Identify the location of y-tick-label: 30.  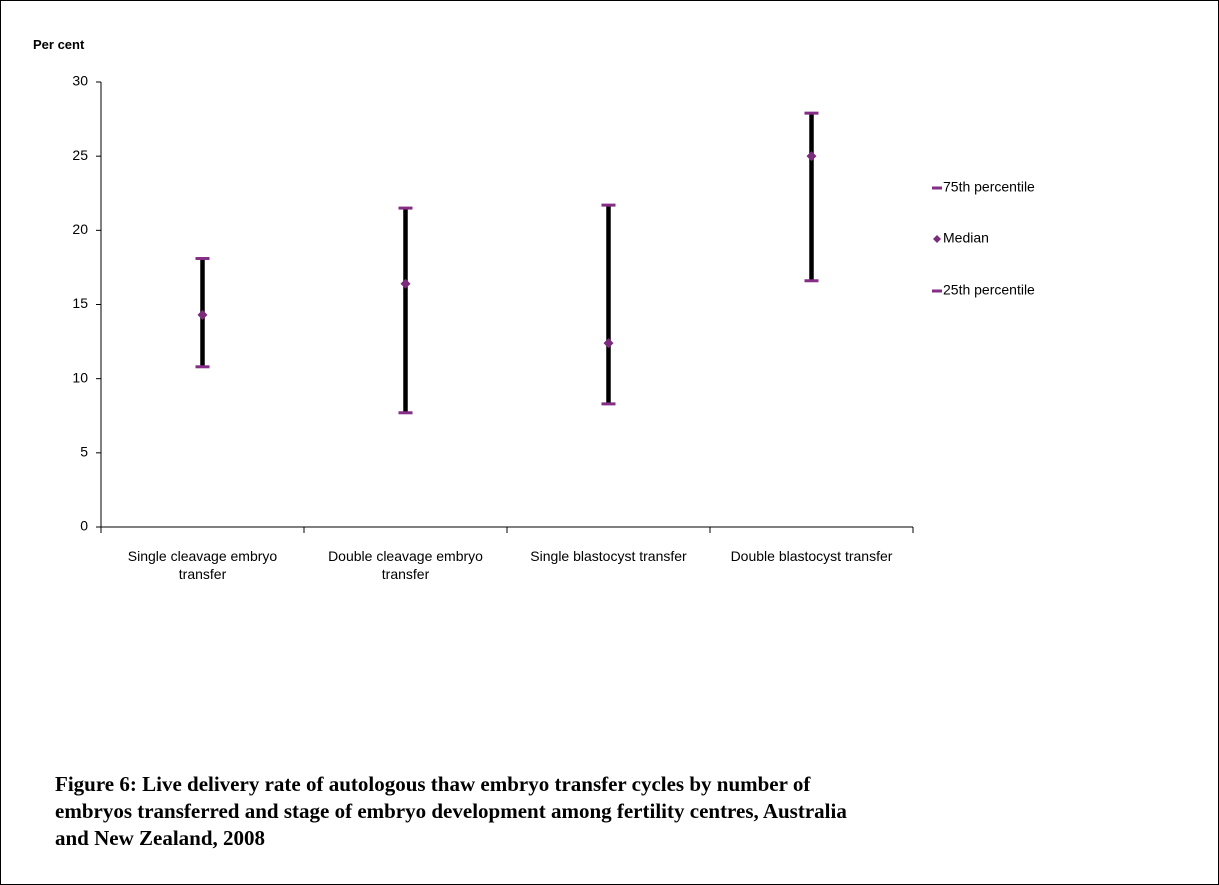
(80, 81).